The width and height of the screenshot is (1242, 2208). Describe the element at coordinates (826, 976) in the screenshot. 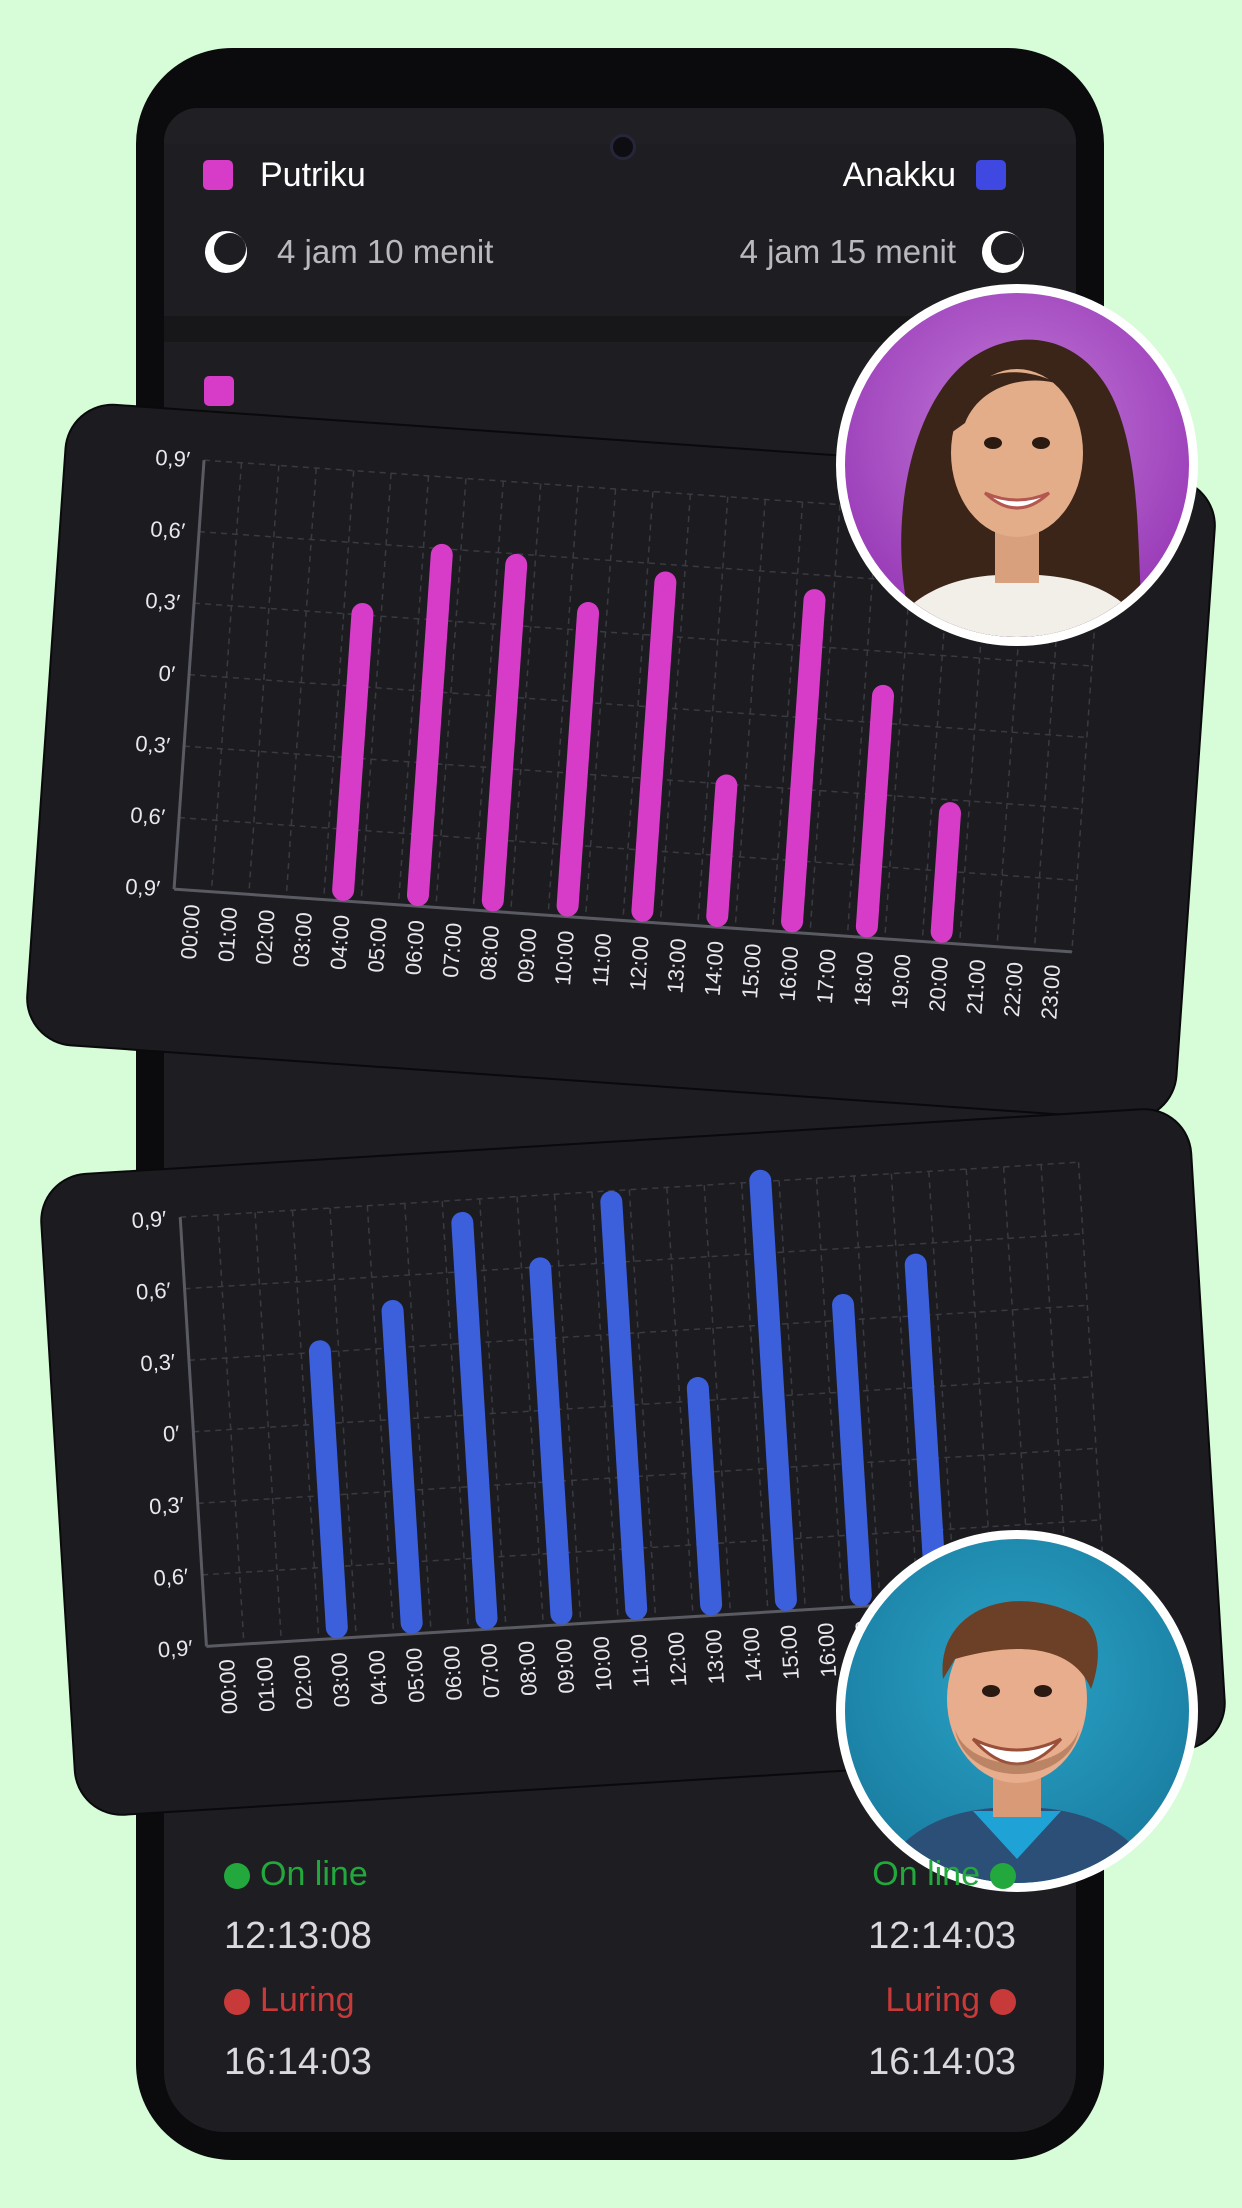

I see `x-tick-label: 17:00` at that location.